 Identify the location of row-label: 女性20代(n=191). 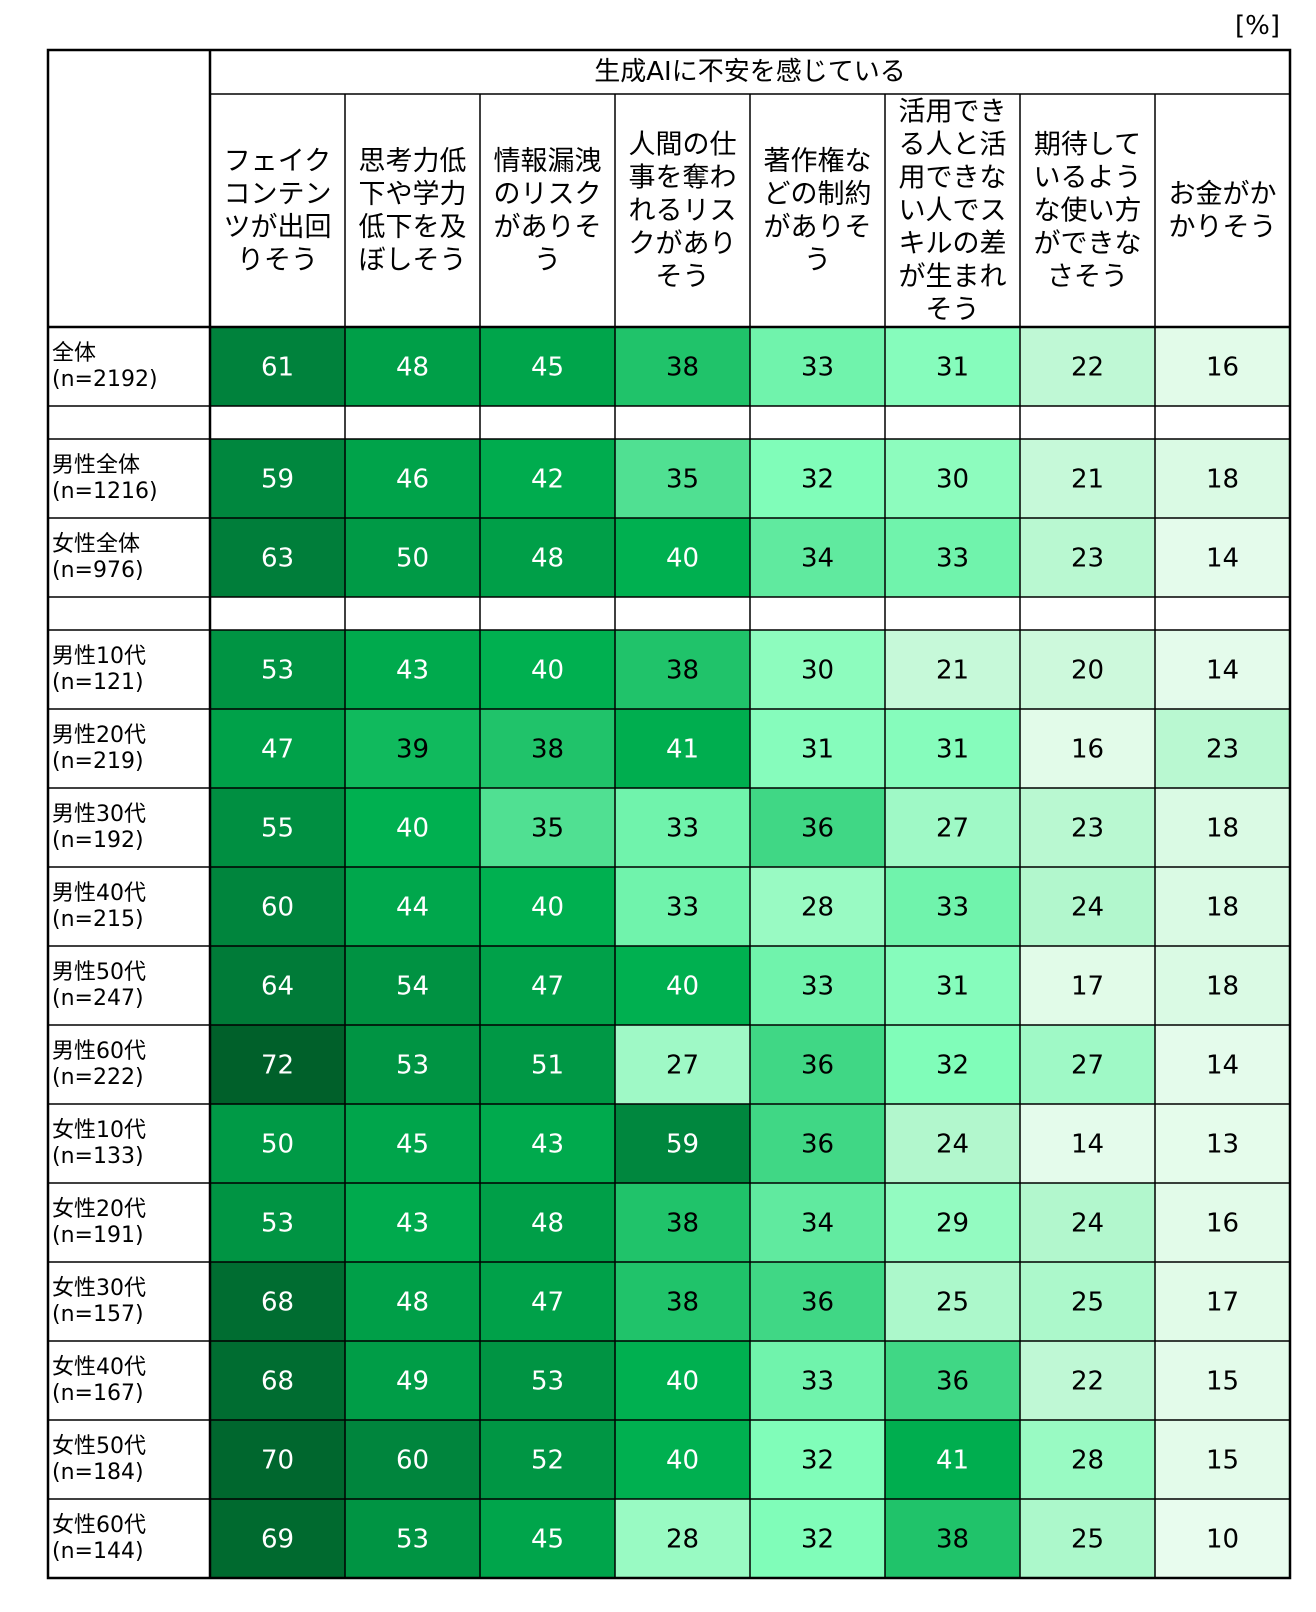
(99, 1222).